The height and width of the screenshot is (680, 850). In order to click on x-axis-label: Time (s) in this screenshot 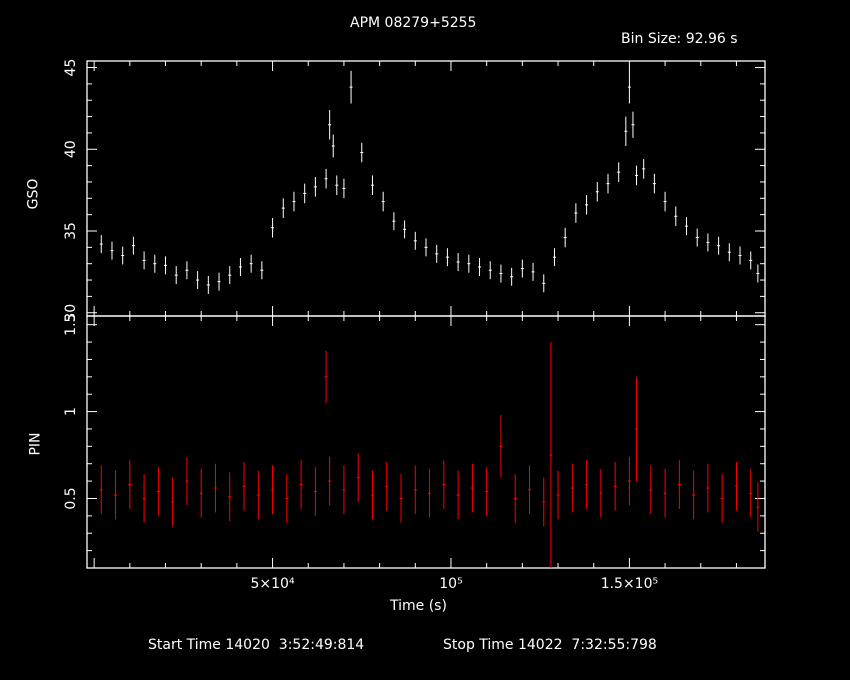, I will do `click(418, 606)`.